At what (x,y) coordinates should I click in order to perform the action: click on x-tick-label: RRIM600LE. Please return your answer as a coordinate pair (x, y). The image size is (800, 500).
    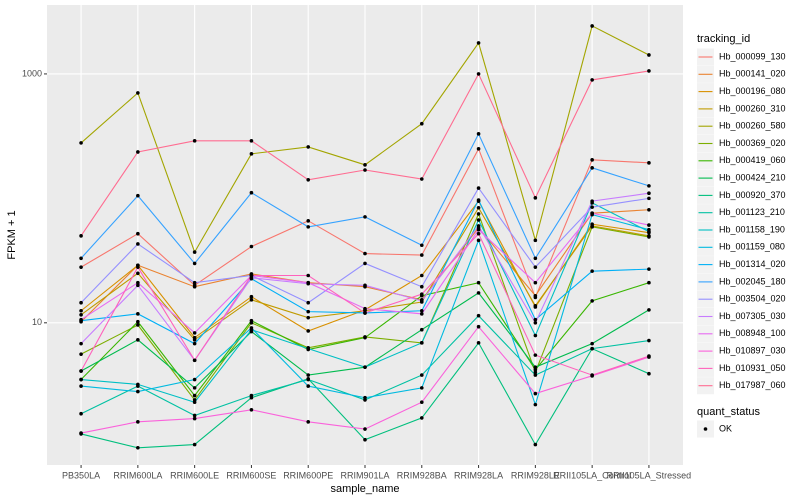
    Looking at the image, I should click on (194, 475).